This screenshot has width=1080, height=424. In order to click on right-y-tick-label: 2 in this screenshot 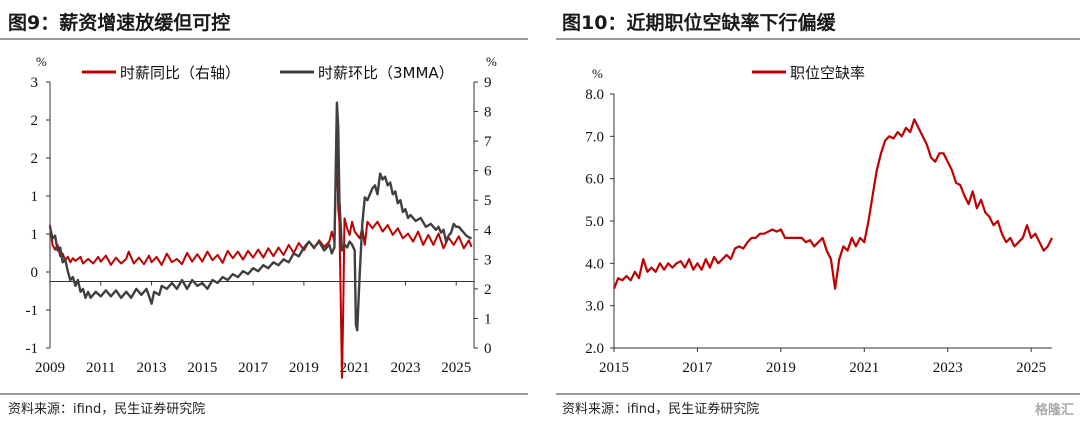, I will do `click(488, 290)`.